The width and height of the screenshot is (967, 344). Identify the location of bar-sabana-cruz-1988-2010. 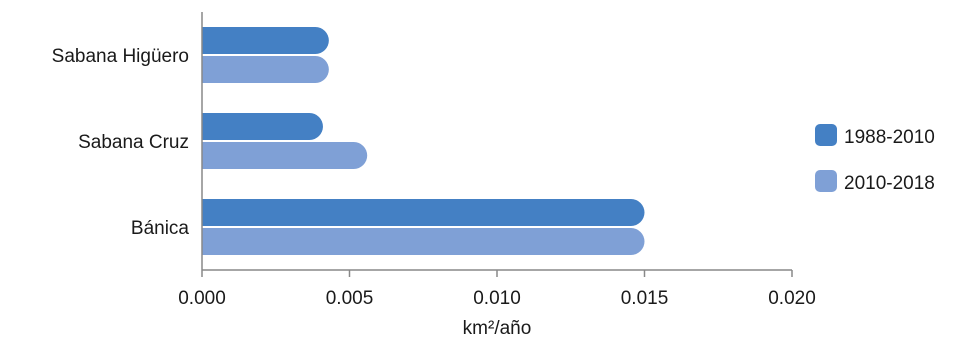
(262, 126).